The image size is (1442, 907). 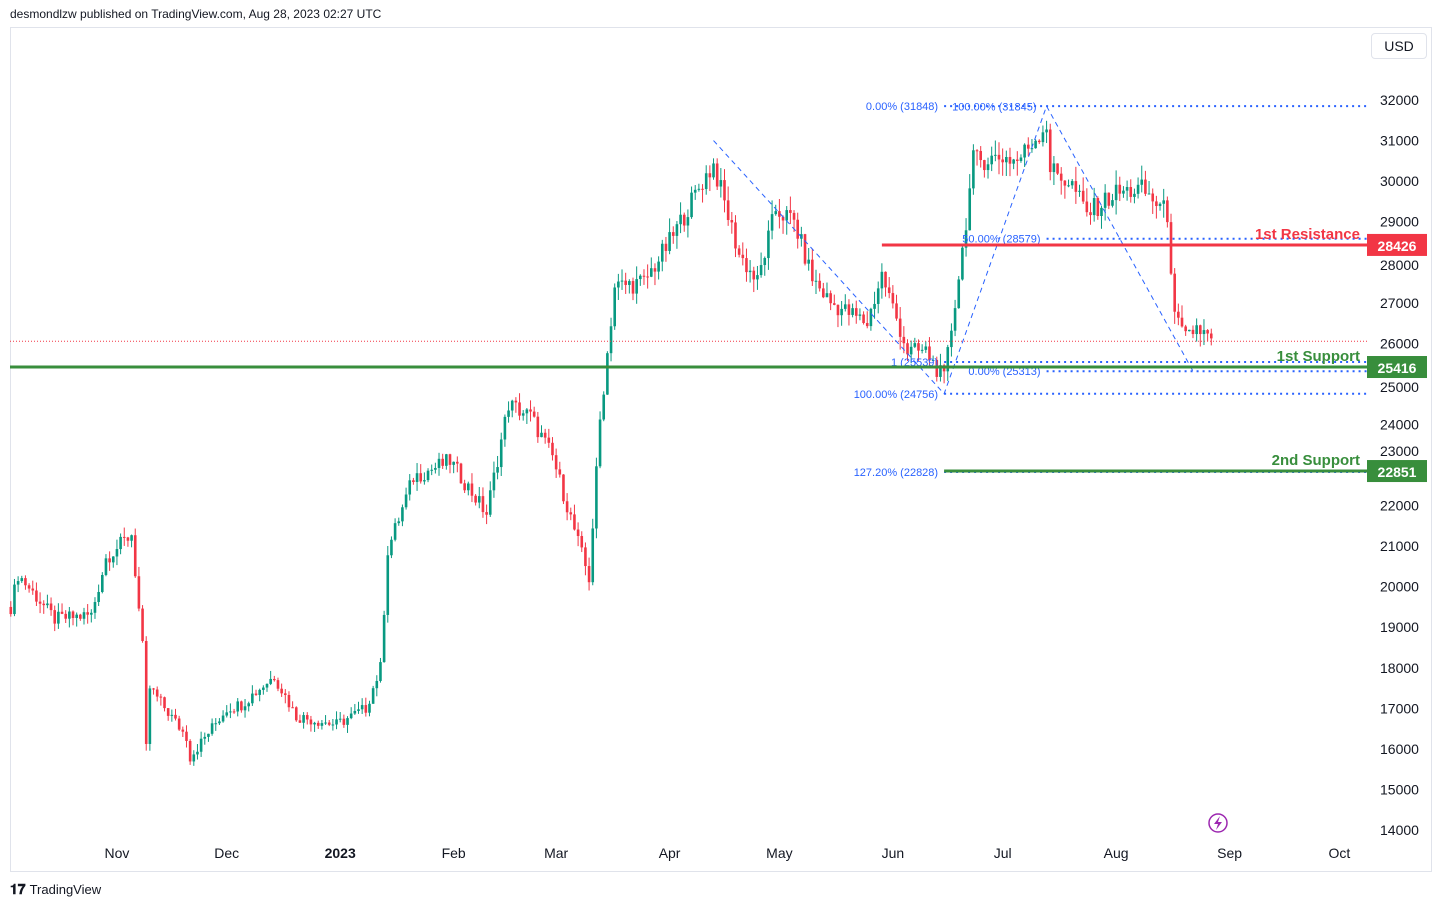 What do you see at coordinates (1339, 853) in the screenshot?
I see `x-tick-label: Oct` at bounding box center [1339, 853].